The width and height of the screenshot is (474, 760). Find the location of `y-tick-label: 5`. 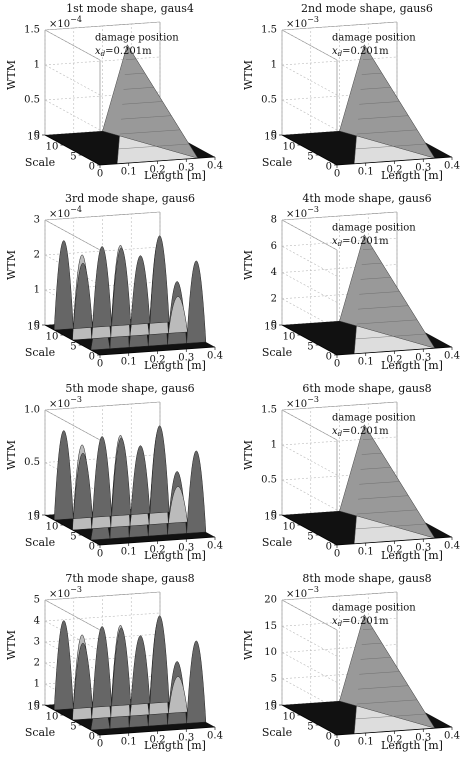

y-tick-label: 5 is located at coordinates (73, 347).